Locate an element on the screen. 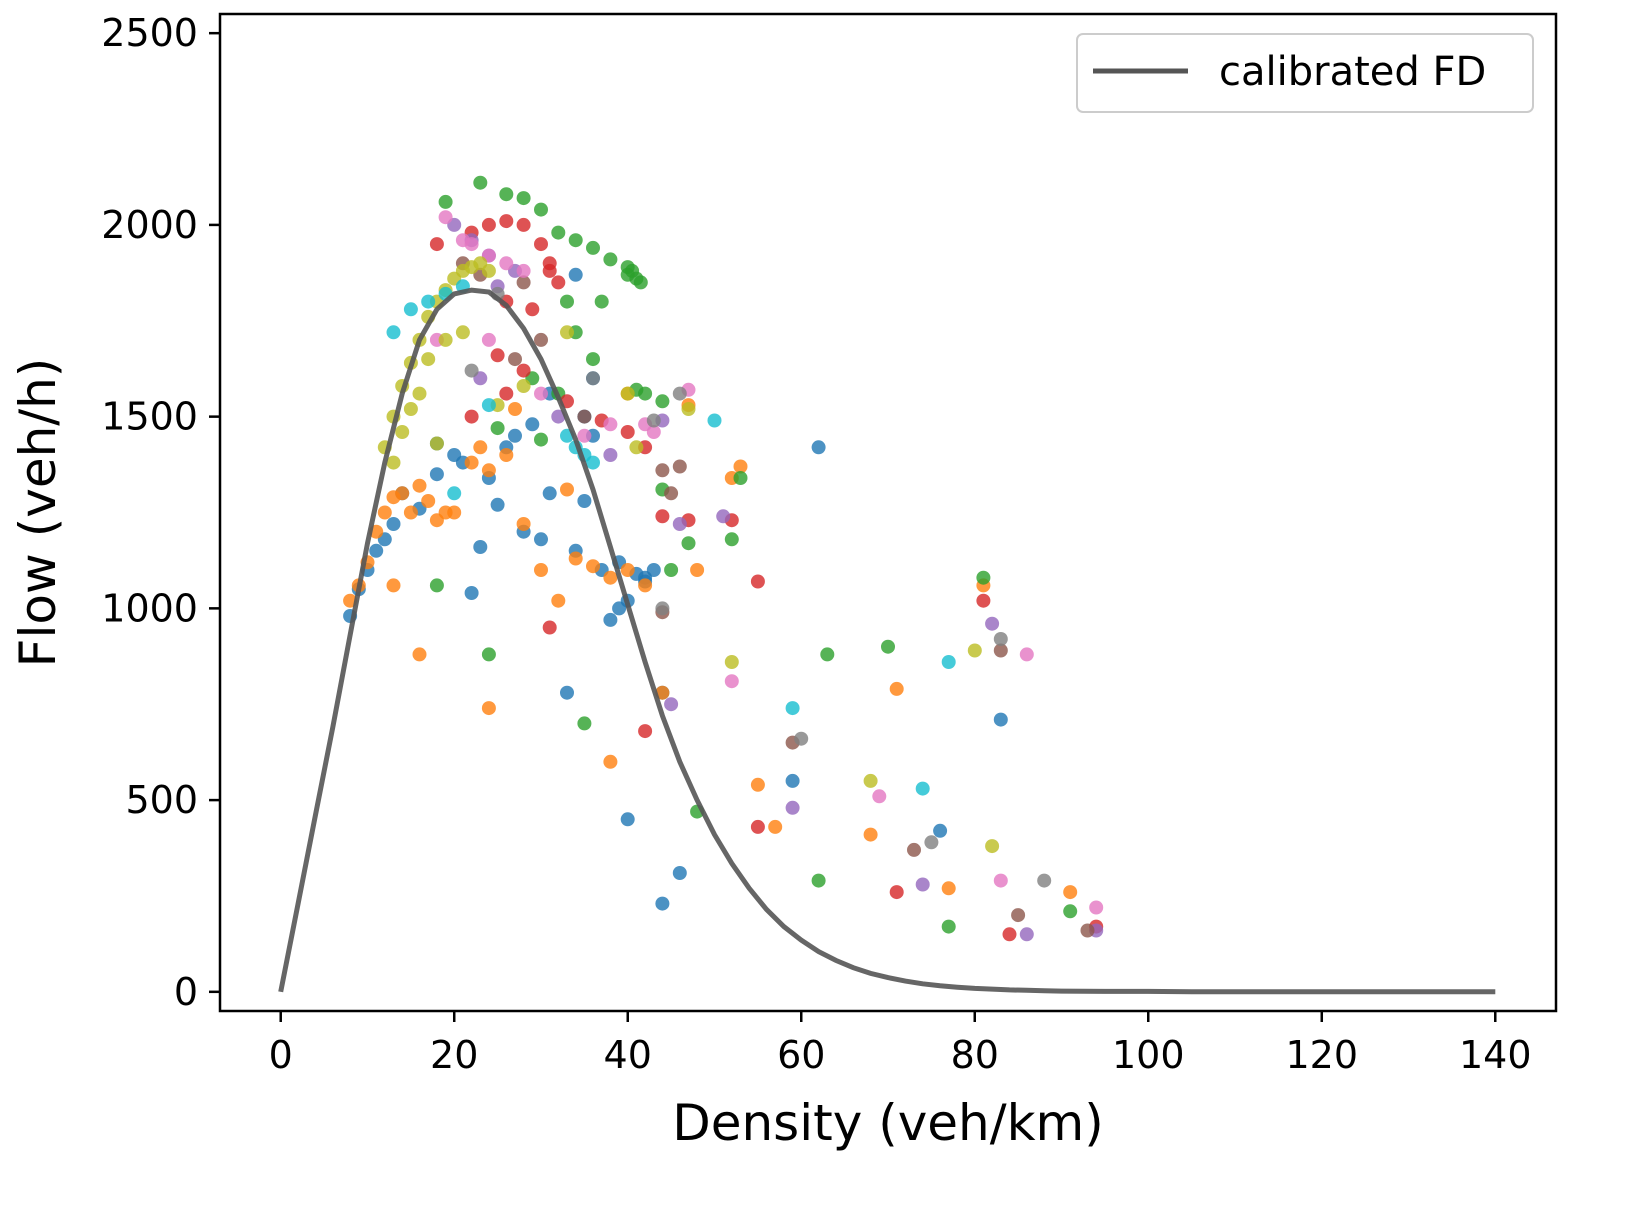  x-tick-label: 40 is located at coordinates (628, 1055).